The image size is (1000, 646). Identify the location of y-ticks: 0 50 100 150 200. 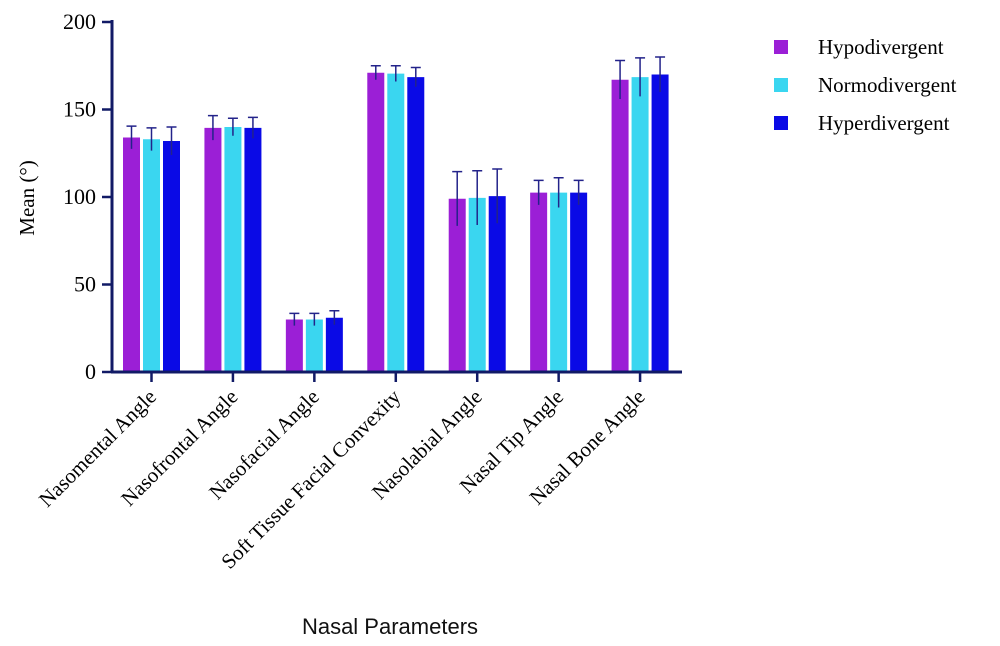
(87, 196).